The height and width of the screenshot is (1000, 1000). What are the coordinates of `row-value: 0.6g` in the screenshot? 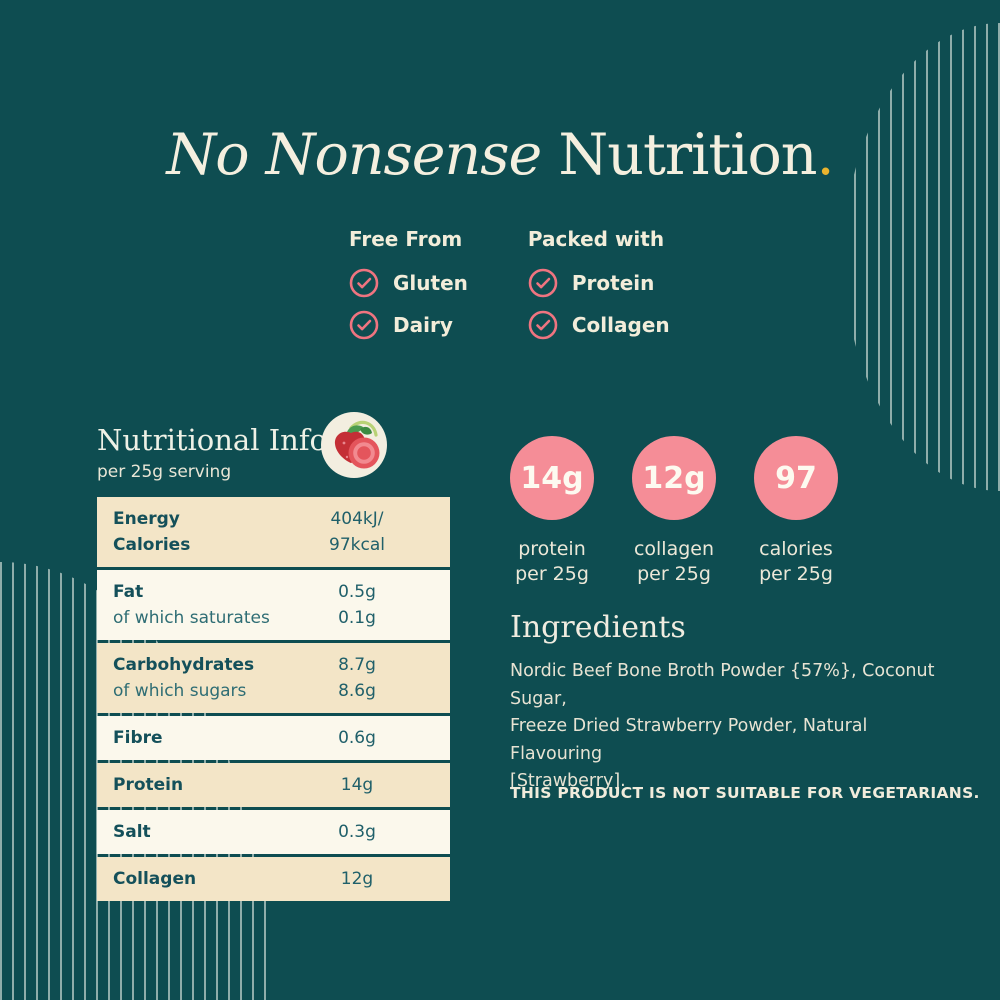 It's located at (357, 738).